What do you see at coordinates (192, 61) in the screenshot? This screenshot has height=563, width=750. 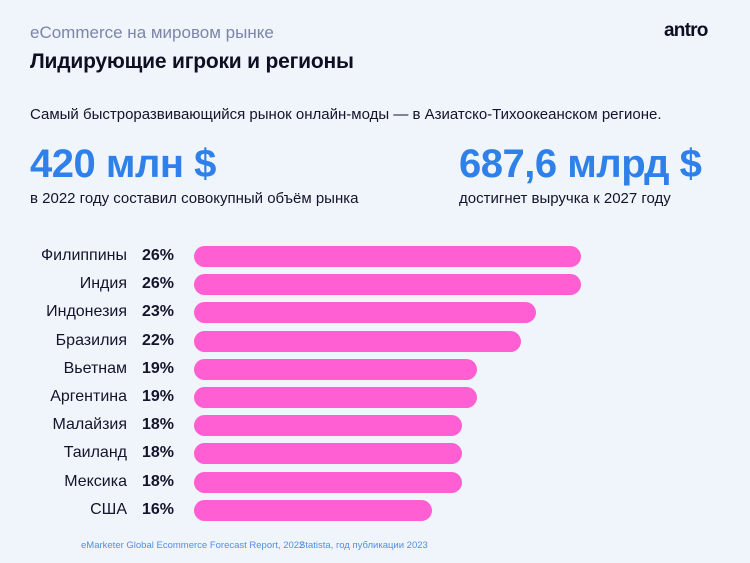 I see `page-title: Лидирующие игроки и регионы` at bounding box center [192, 61].